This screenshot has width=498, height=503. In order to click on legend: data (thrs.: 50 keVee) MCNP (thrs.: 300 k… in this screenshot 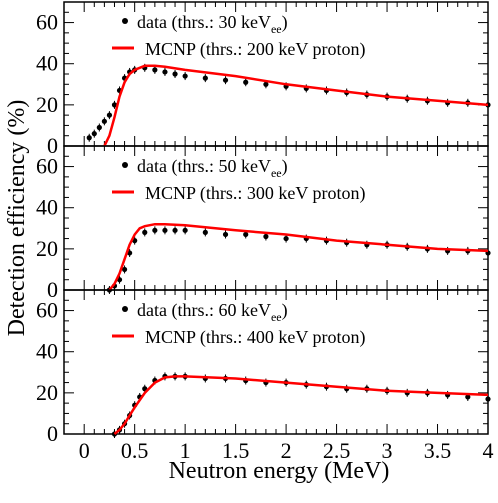, I will do `click(239, 180)`.